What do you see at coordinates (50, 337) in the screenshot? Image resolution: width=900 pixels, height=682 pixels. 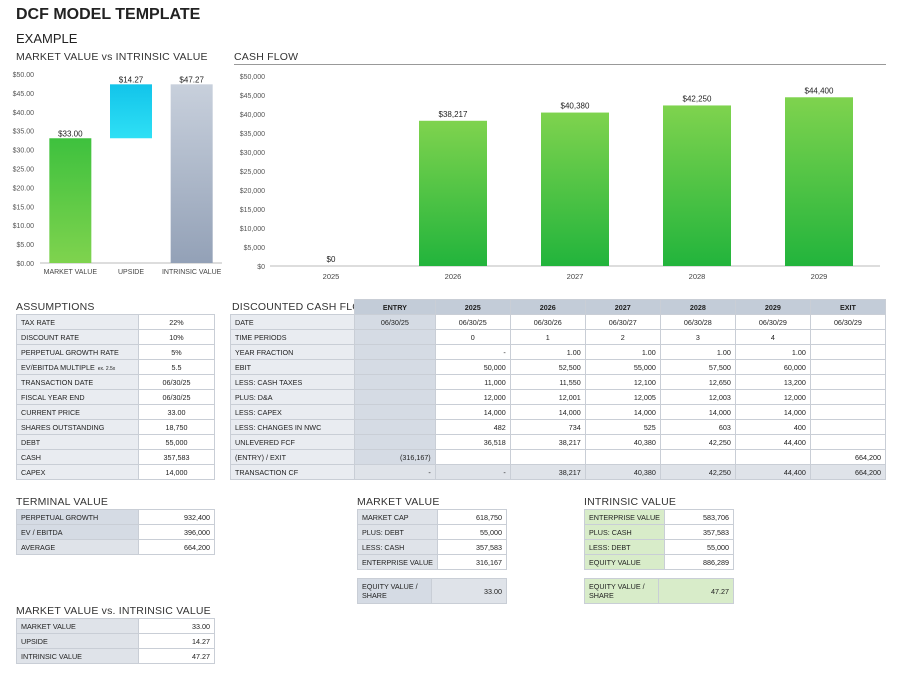 I see `row-label-text: DISCOUNT RATE` at bounding box center [50, 337].